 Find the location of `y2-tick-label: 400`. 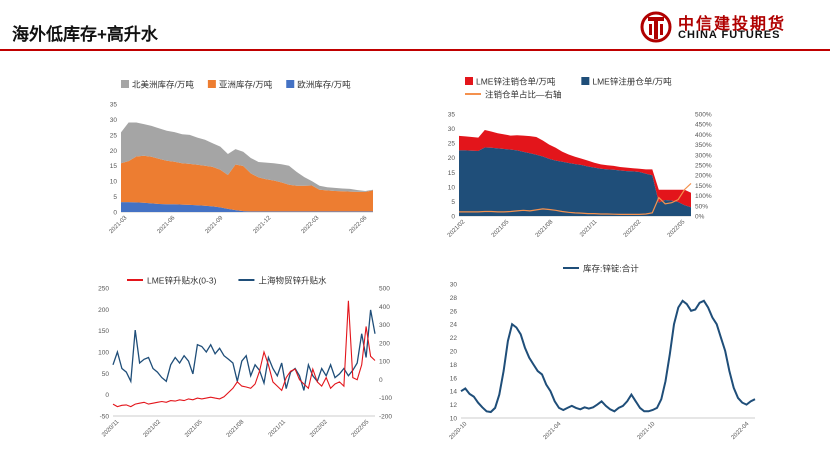

y2-tick-label: 400 is located at coordinates (384, 307).